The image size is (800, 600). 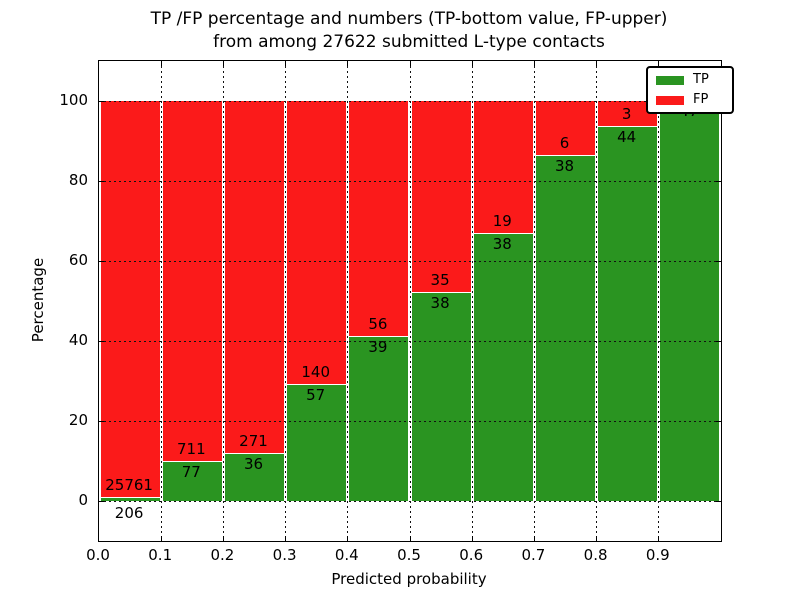 What do you see at coordinates (626, 113) in the screenshot?
I see `fp-count-label: 3` at bounding box center [626, 113].